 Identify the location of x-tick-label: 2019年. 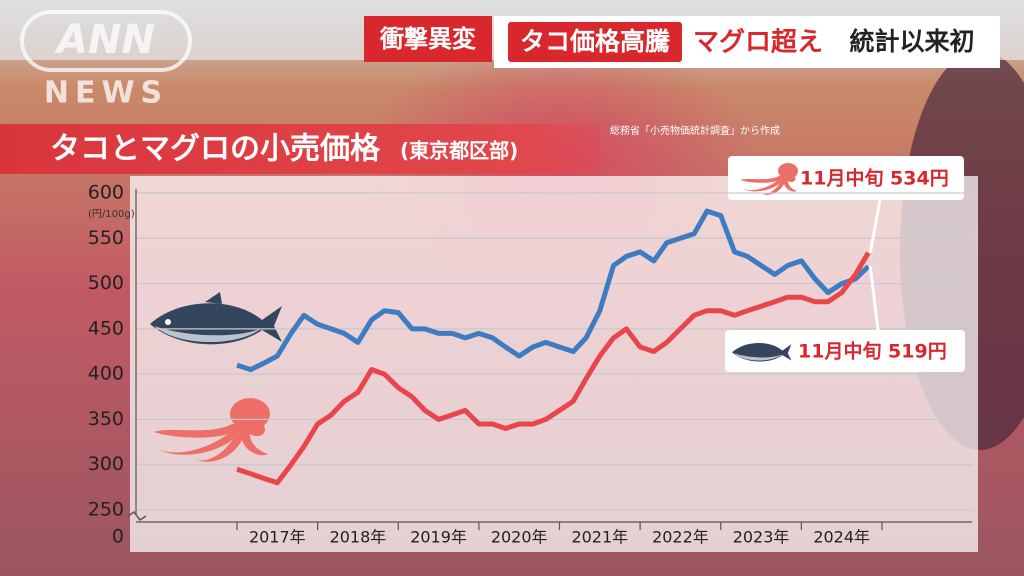
(438, 537).